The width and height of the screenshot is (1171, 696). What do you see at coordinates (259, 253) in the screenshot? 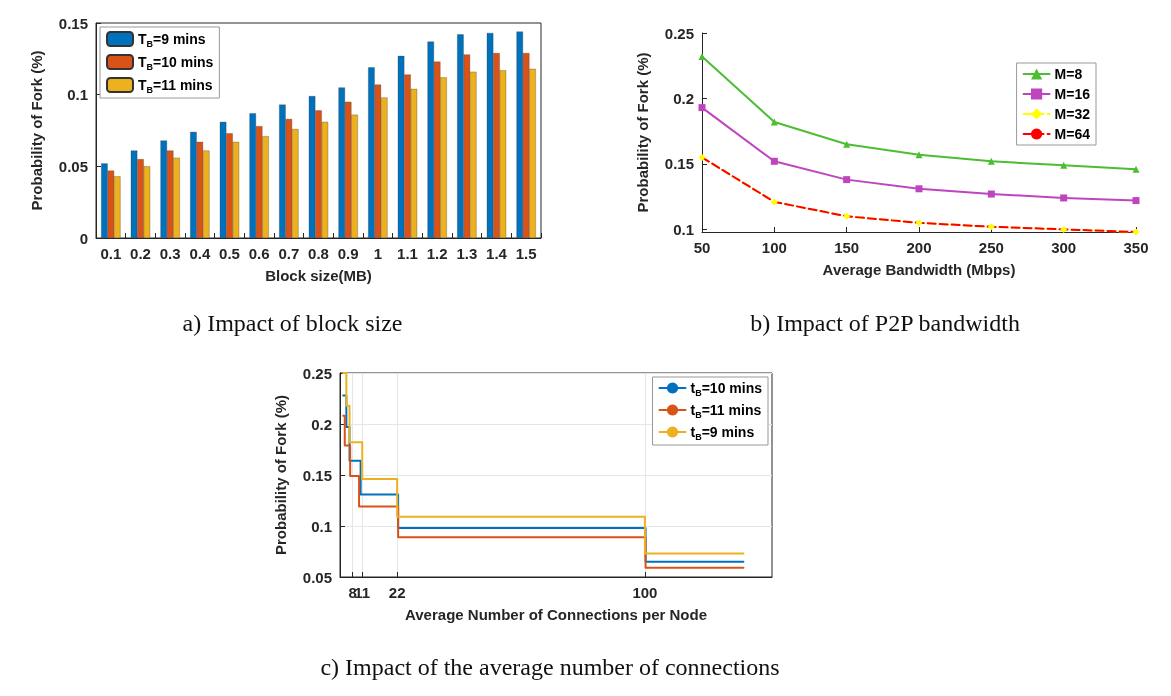
I see `x-tick-label: 0.6` at bounding box center [259, 253].